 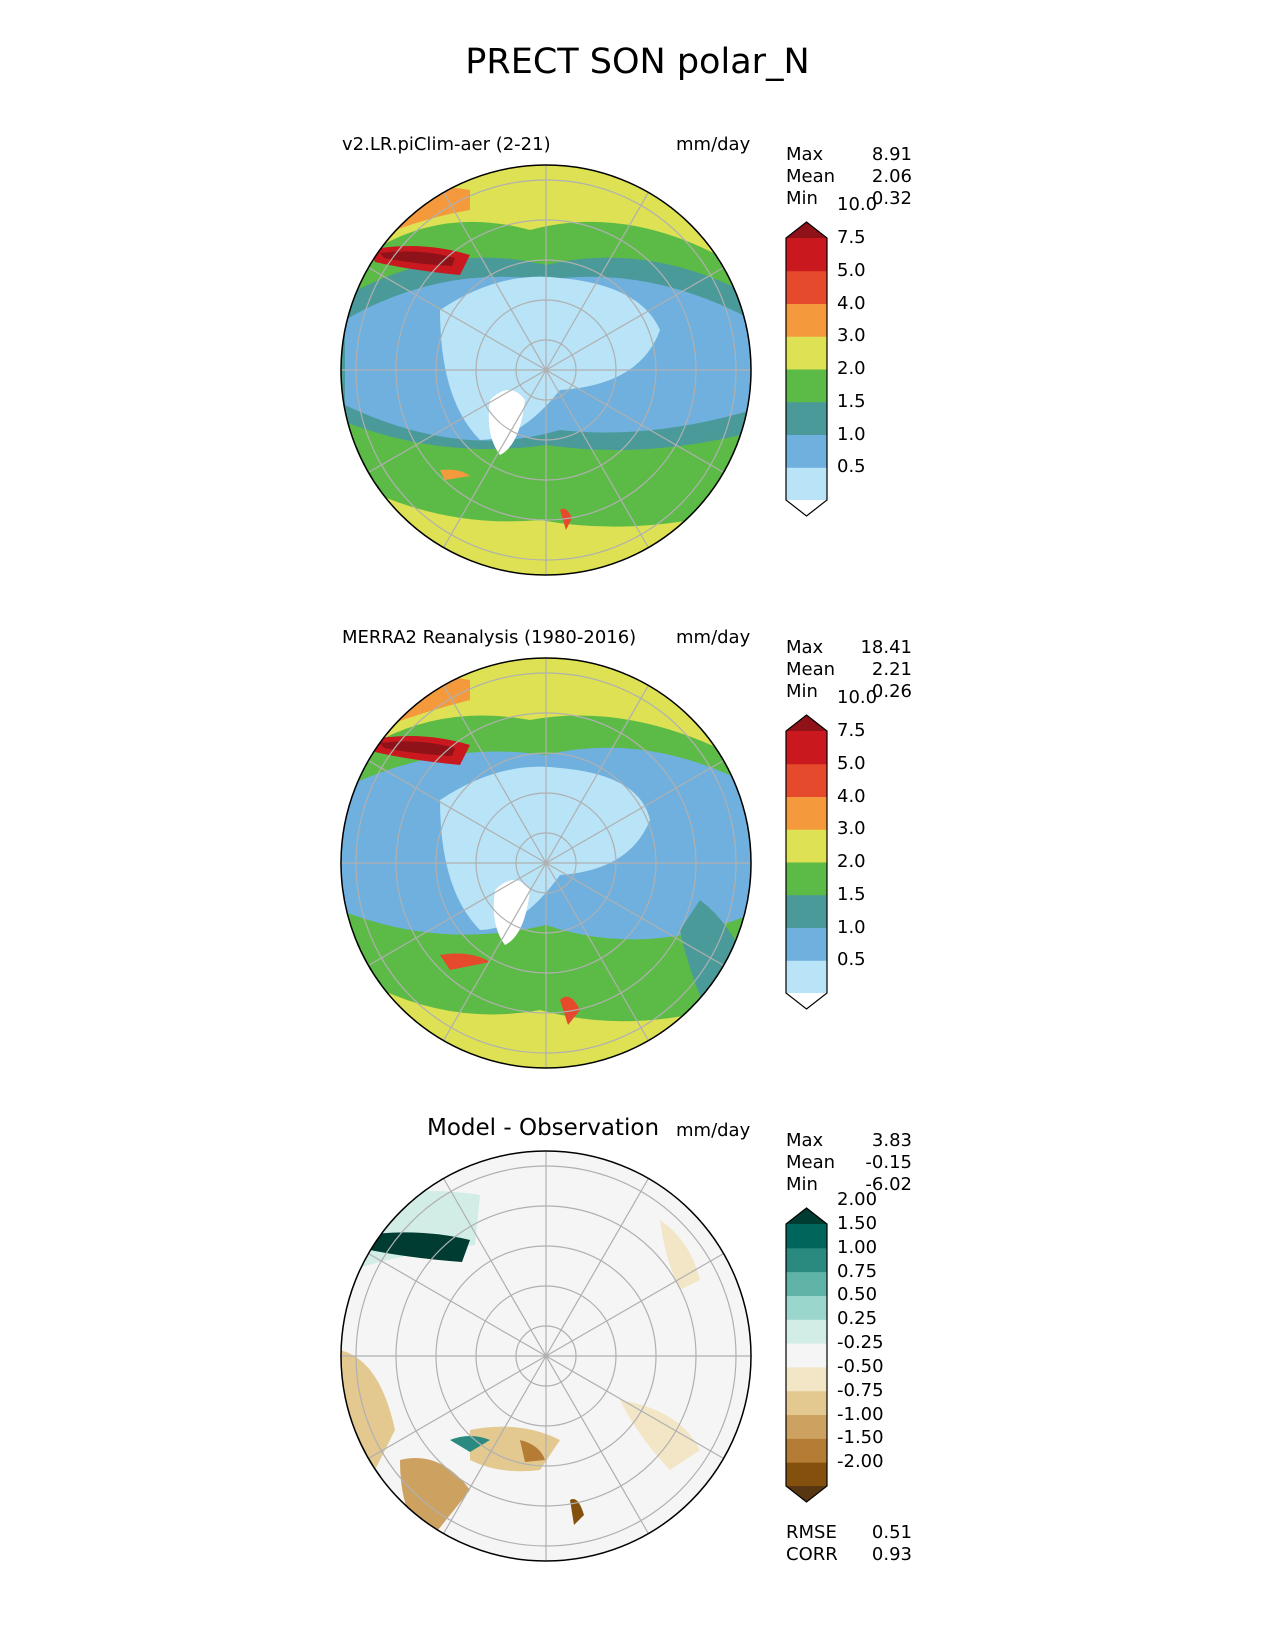 What do you see at coordinates (891, 176) in the screenshot?
I see `panel-1-stat-value: 2.06` at bounding box center [891, 176].